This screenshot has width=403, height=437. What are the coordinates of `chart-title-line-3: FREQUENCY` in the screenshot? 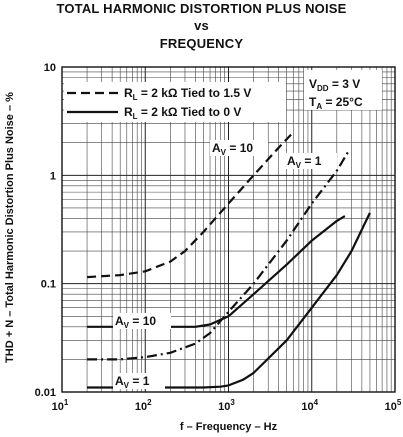 It's located at (201, 43).